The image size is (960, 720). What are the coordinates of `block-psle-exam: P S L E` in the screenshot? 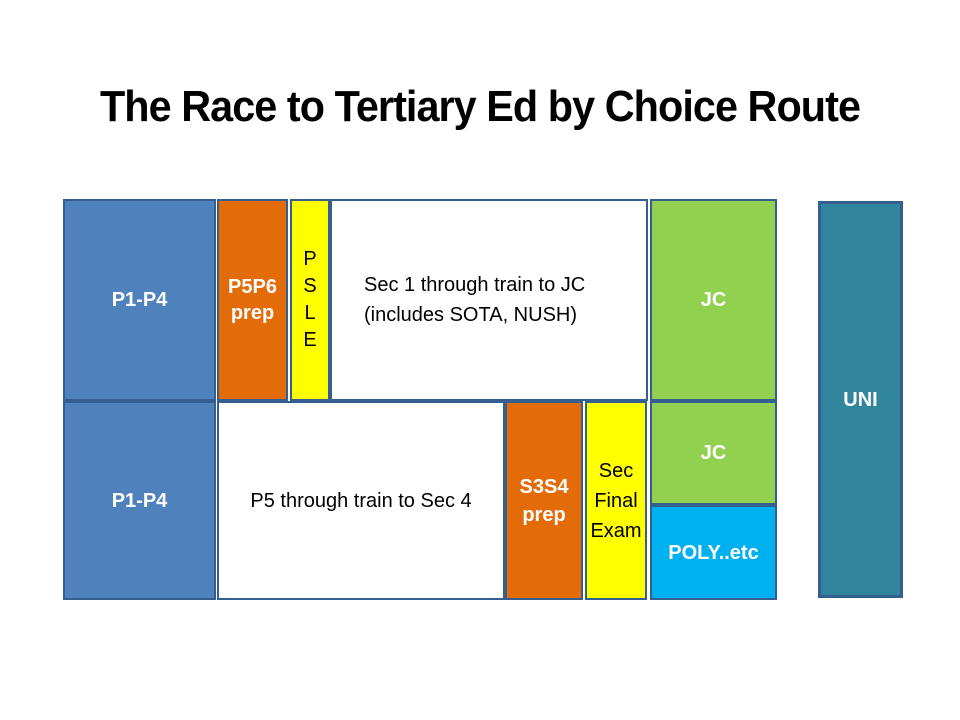 It's located at (310, 300).